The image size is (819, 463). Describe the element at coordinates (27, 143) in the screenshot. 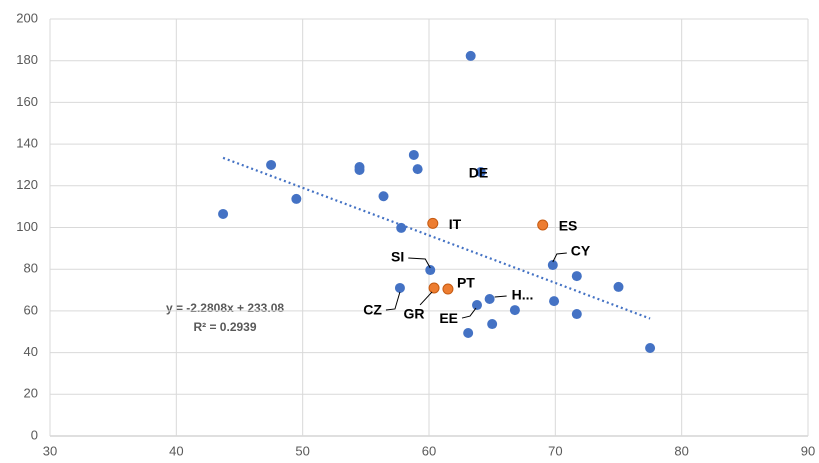

I see `y-tick-label: 140` at that location.